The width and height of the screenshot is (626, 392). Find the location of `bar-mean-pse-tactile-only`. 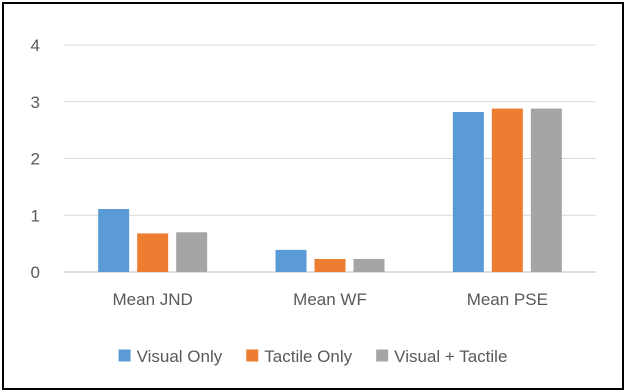

bar-mean-pse-tactile-only is located at coordinates (507, 190).